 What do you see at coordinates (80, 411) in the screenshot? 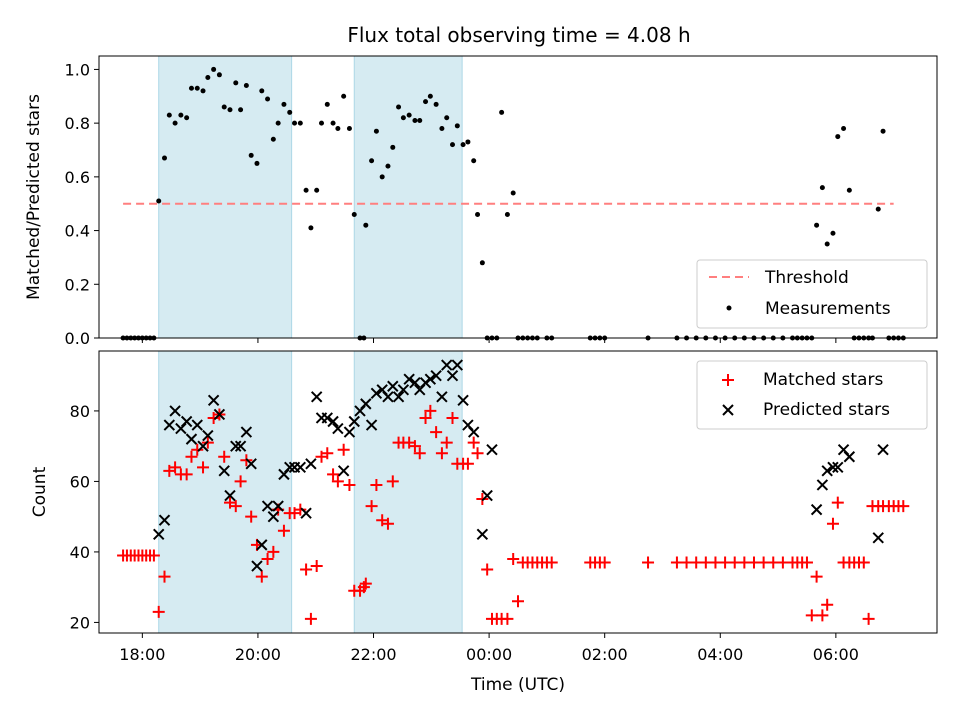
I see `y-tick-label-3: 80` at bounding box center [80, 411].